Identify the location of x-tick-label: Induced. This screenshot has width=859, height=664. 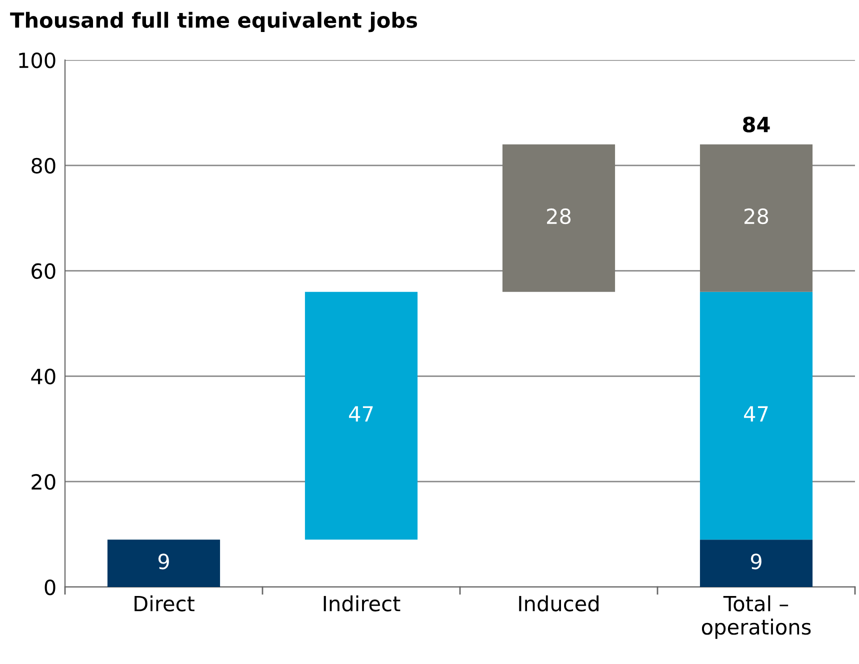
(558, 603).